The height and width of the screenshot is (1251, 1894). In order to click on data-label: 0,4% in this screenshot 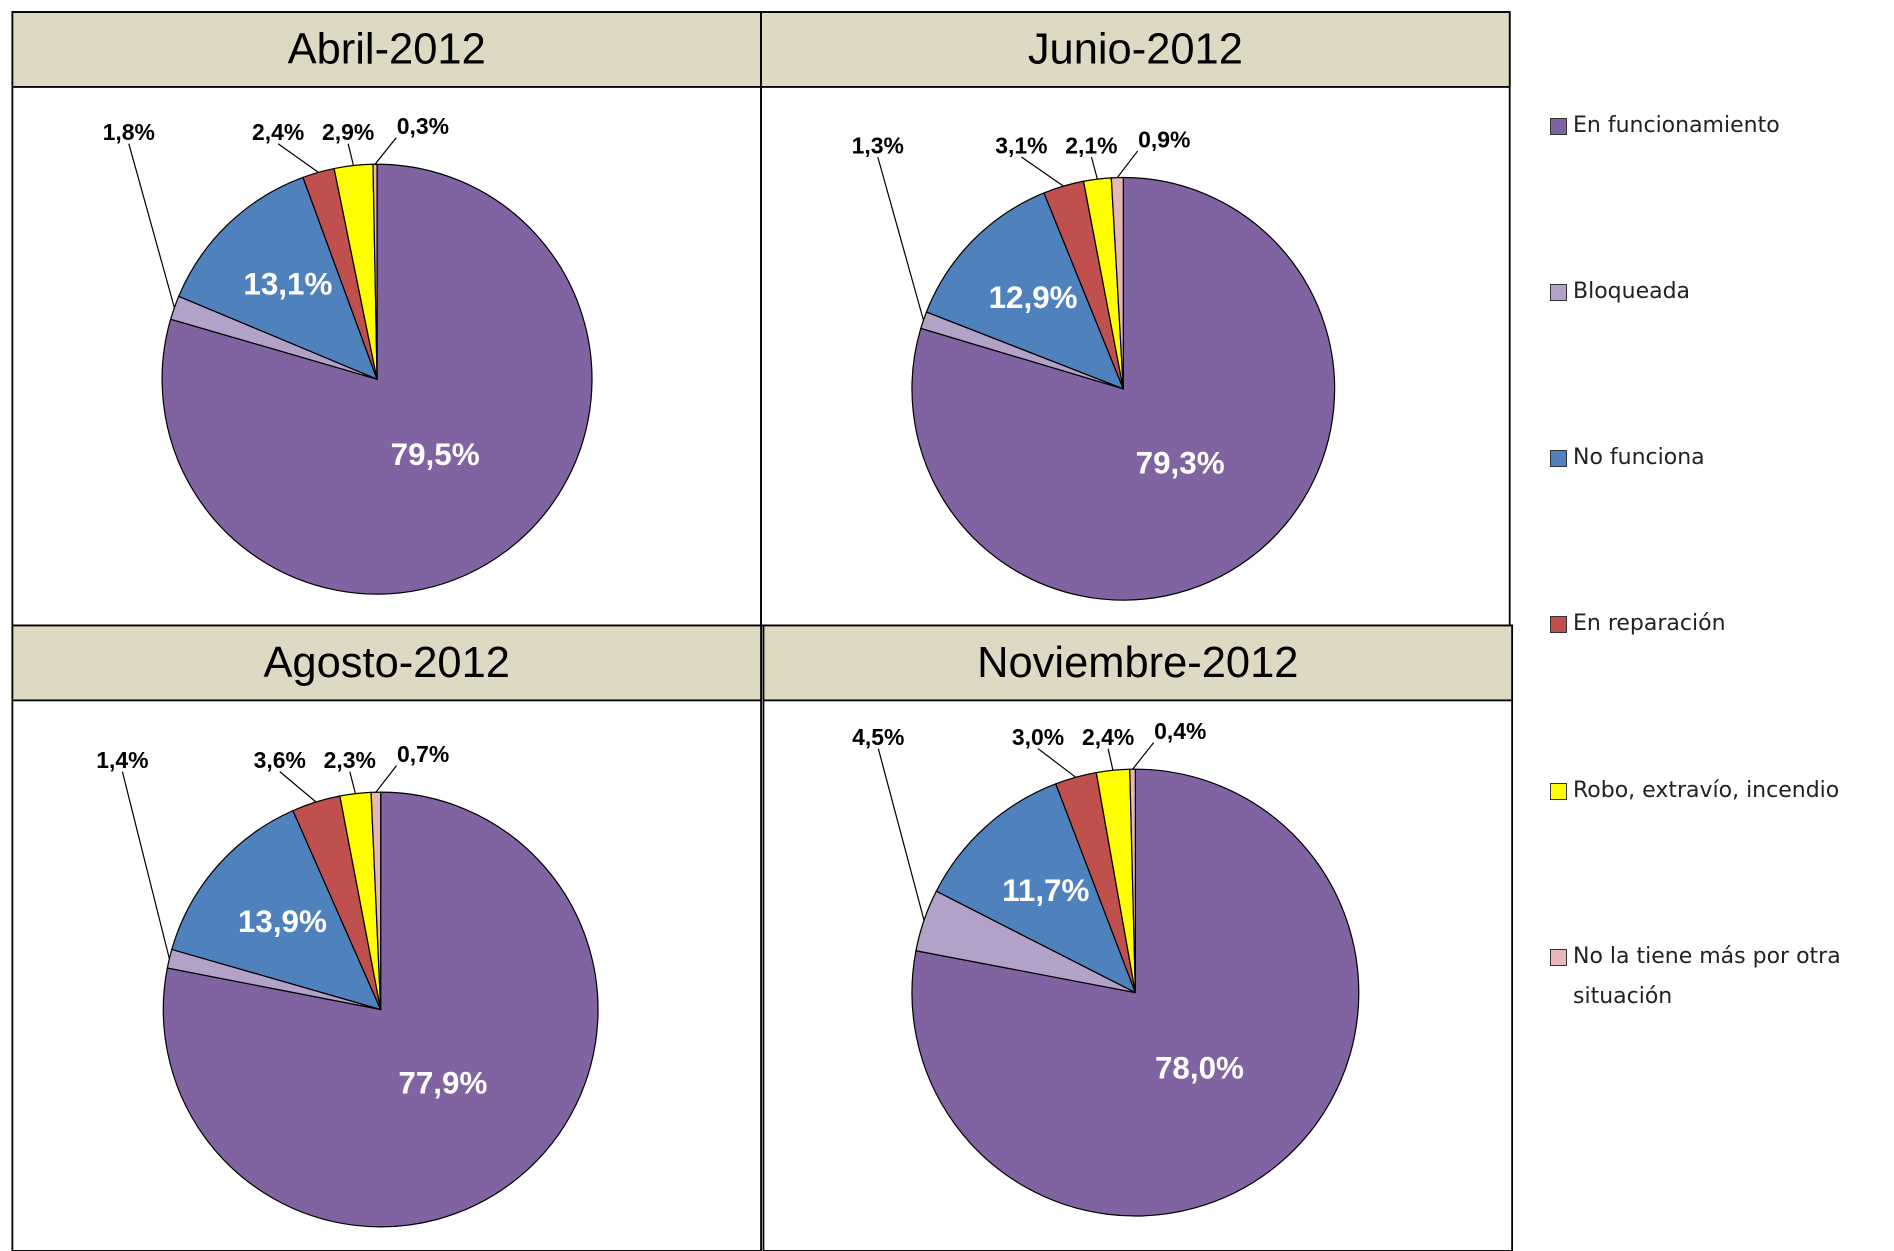, I will do `click(1180, 731)`.